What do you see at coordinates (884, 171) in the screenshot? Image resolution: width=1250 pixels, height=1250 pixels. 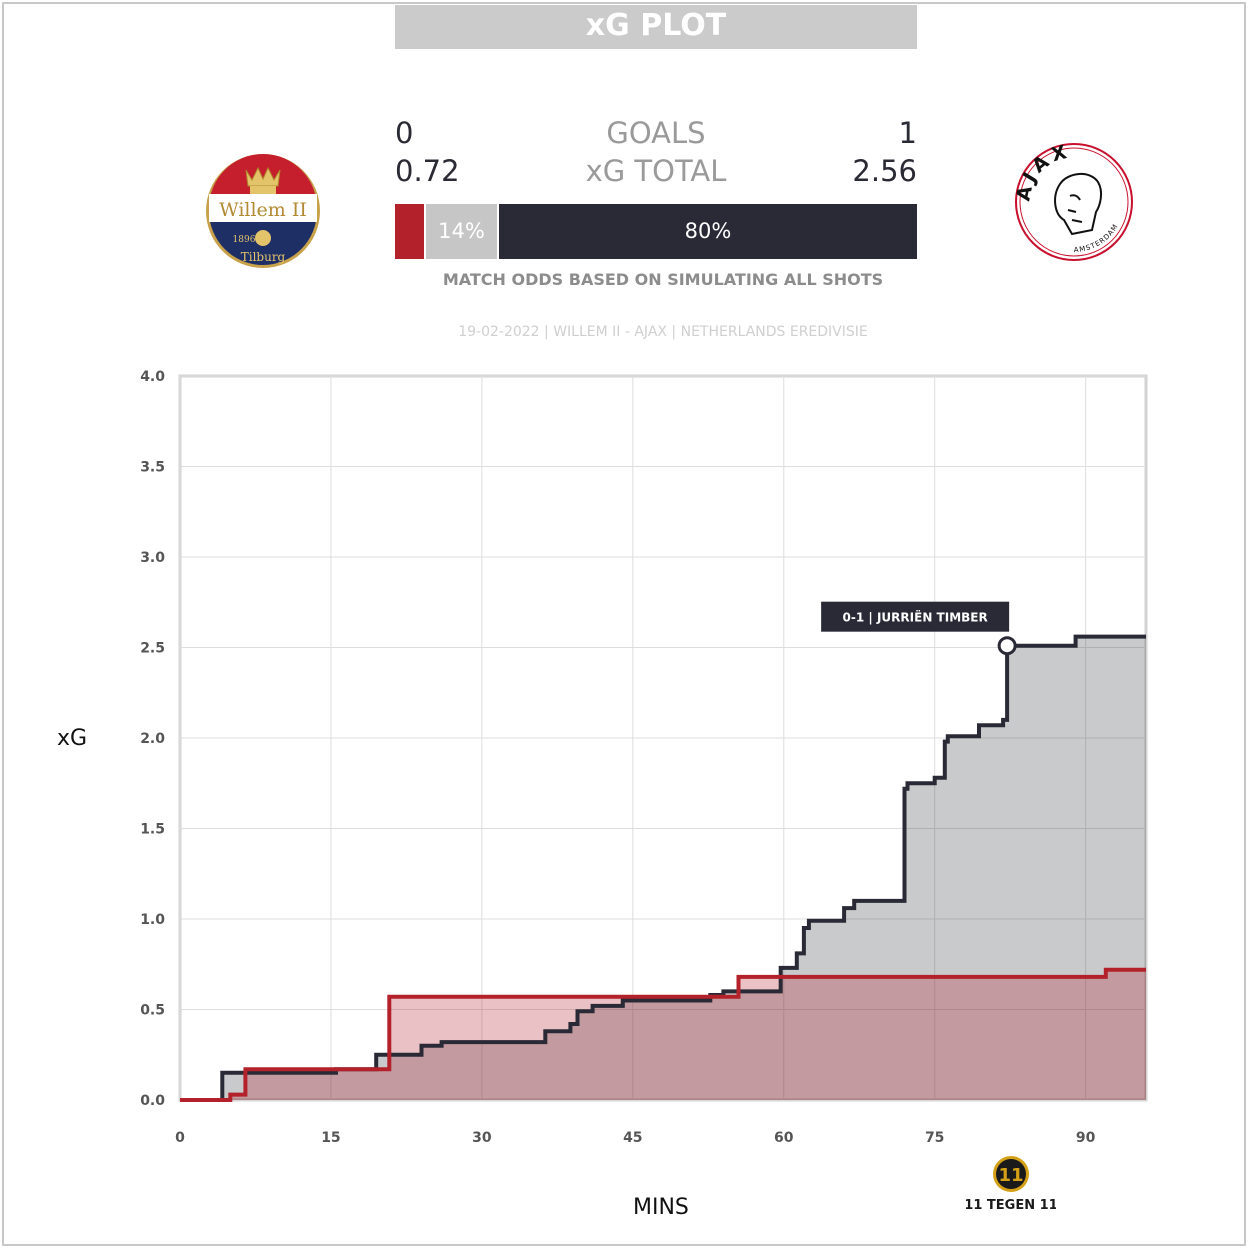 I see `away-xg-total: 2.56` at bounding box center [884, 171].